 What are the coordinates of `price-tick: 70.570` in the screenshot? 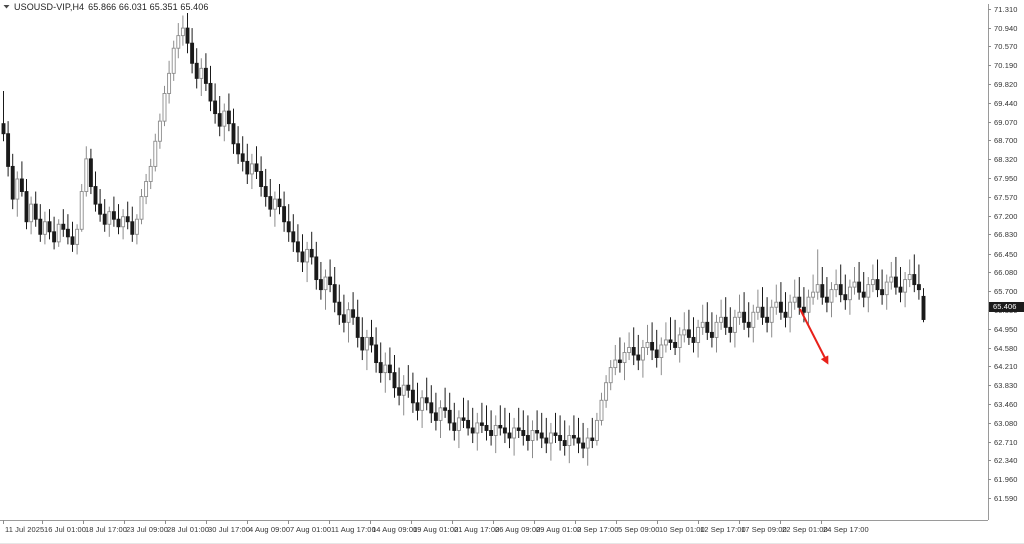 It's located at (1006, 46).